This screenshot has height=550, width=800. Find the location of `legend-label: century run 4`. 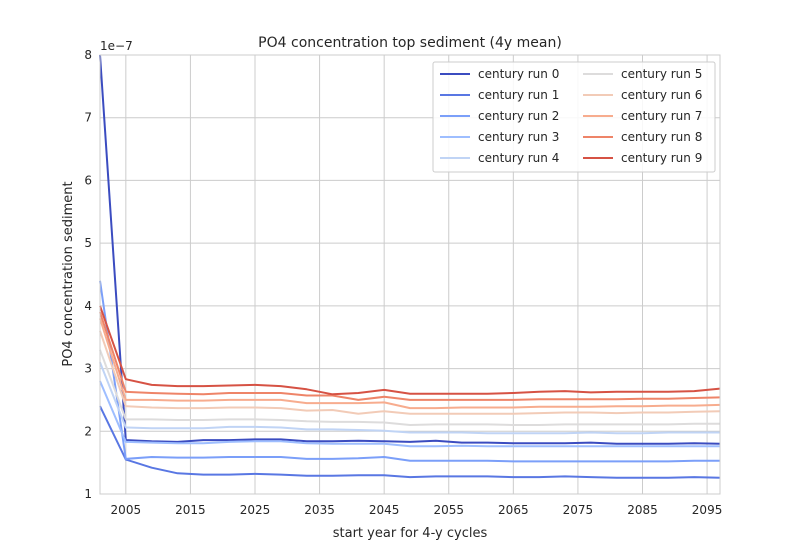

legend-label: century run 4 is located at coordinates (518, 158).